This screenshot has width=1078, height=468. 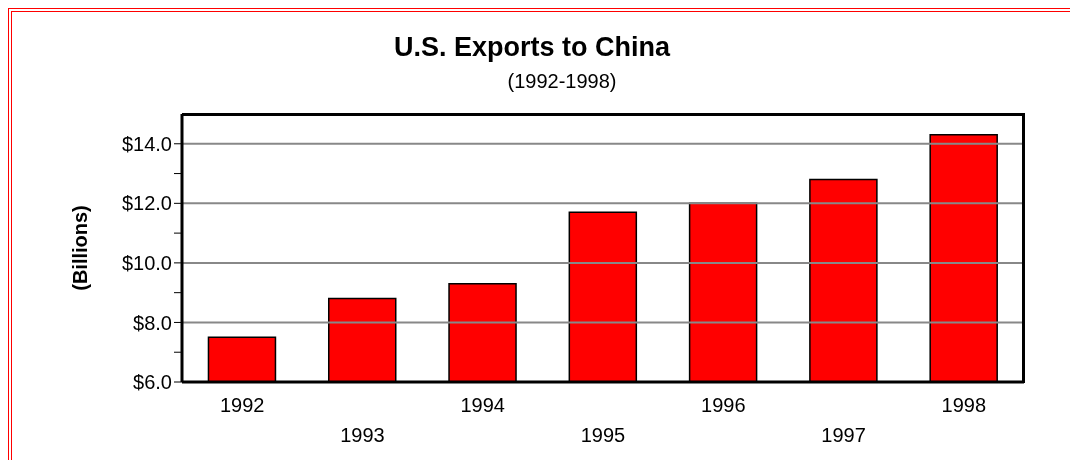 I want to click on y-tick-label: $6.0, so click(x=152, y=382).